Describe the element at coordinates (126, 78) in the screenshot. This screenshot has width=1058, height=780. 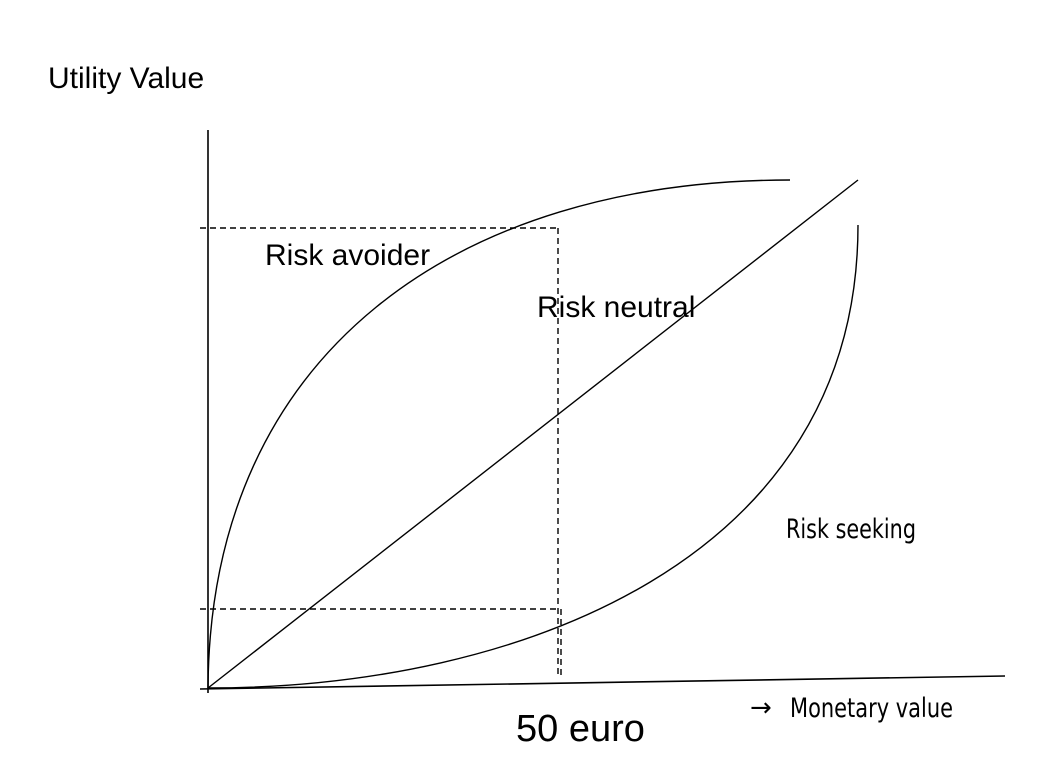
I see `y-axis-label: Utility Value` at that location.